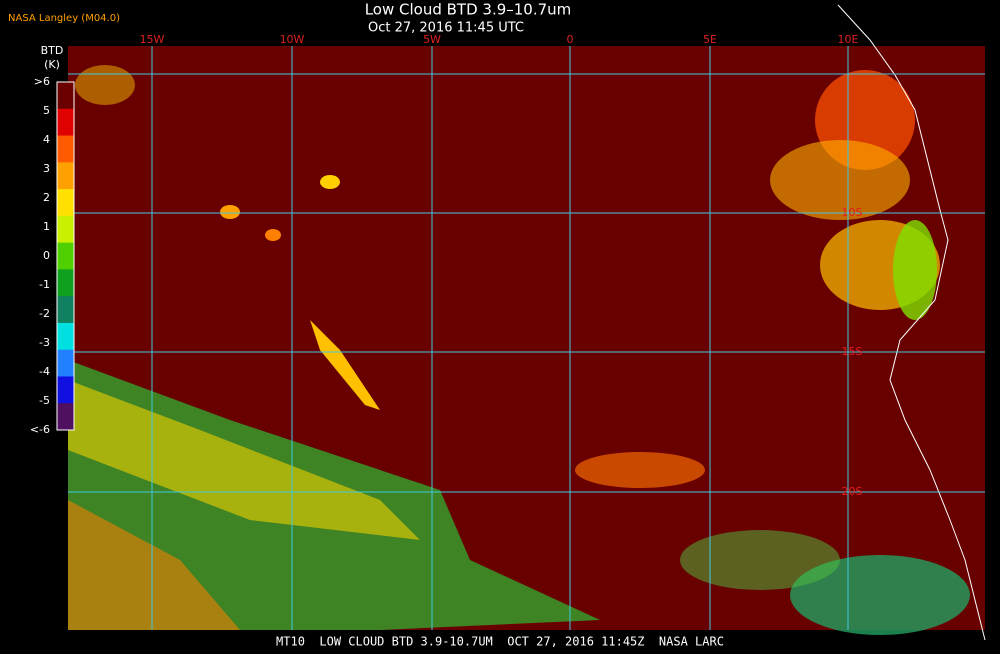  I want to click on coastline, so click(911, 322).